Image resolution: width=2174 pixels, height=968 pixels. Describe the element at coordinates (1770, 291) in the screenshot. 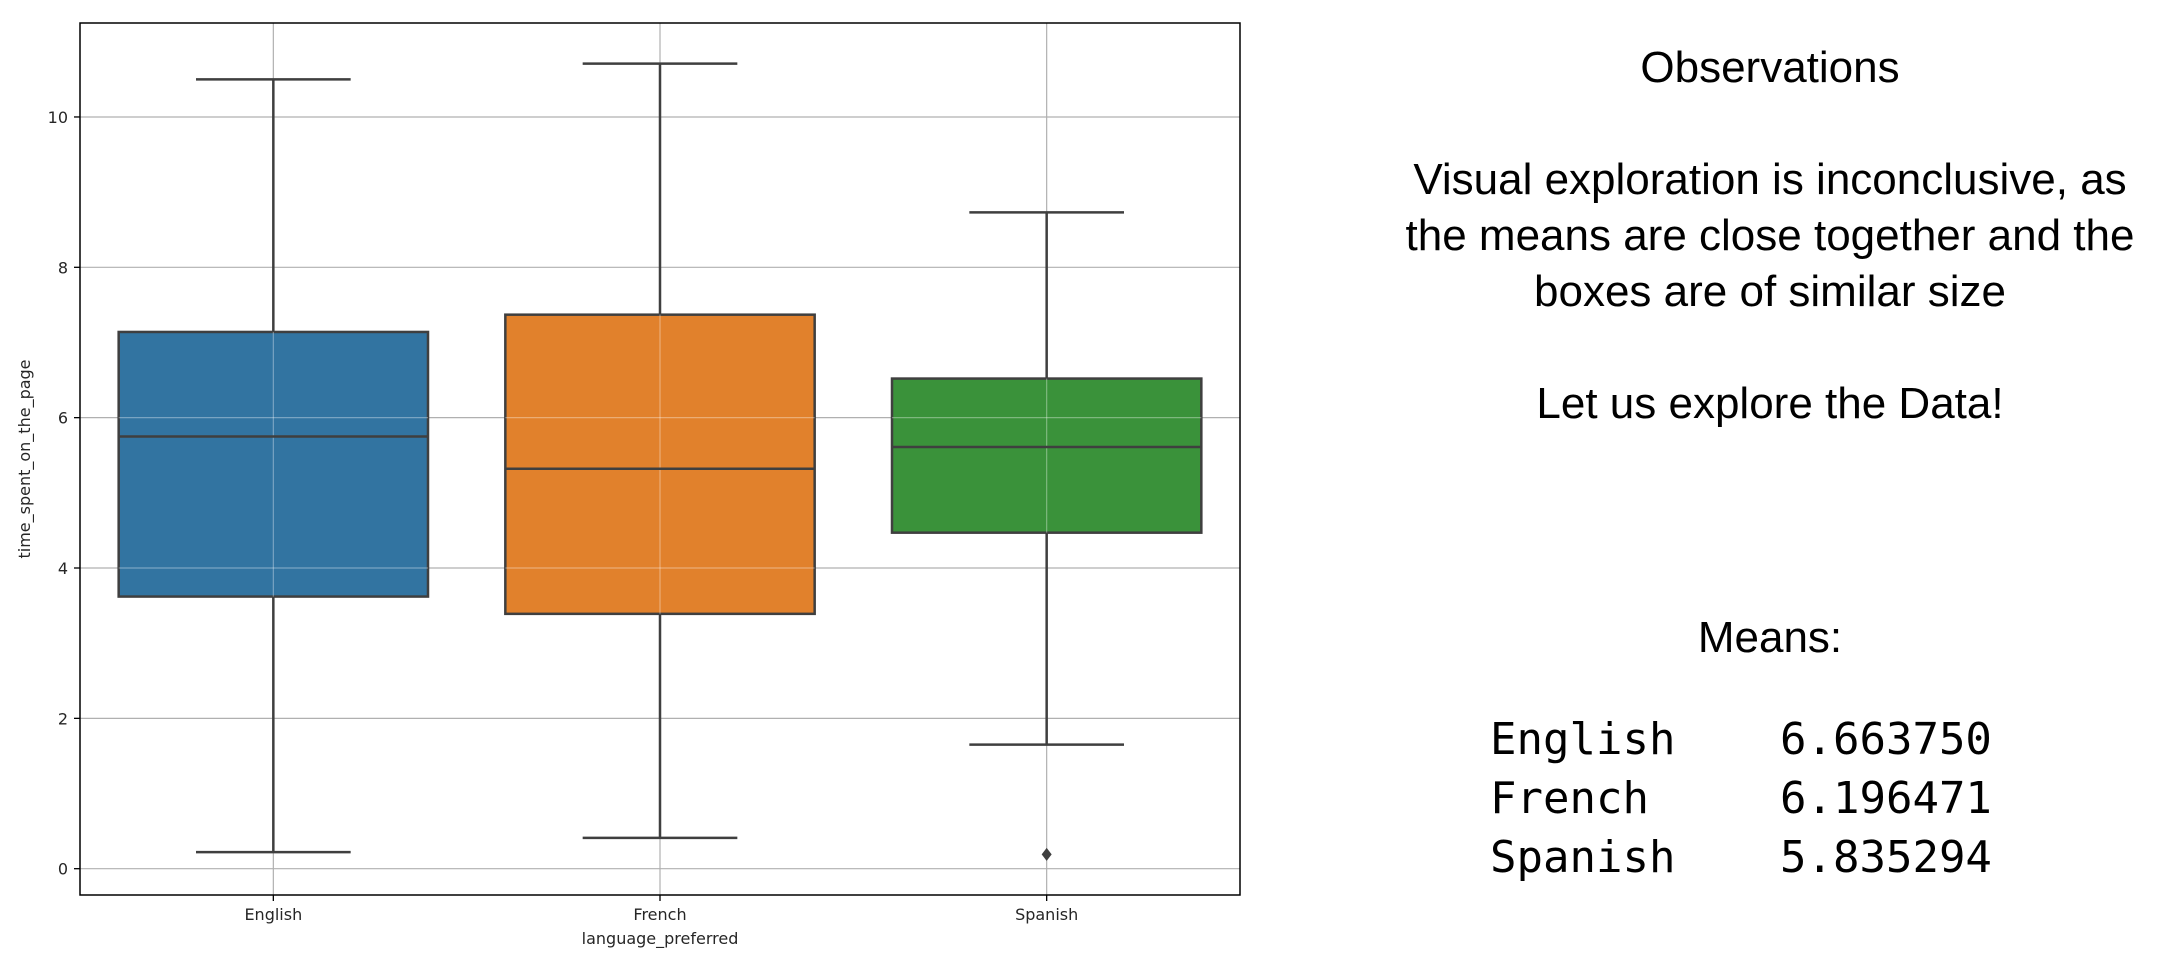

I see `observations-line-3: boxes are of similar size` at that location.